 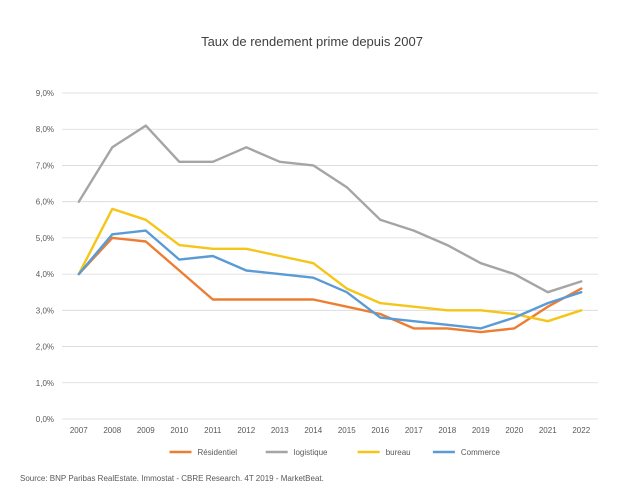 I want to click on x-tick-label: 2013, so click(x=280, y=430).